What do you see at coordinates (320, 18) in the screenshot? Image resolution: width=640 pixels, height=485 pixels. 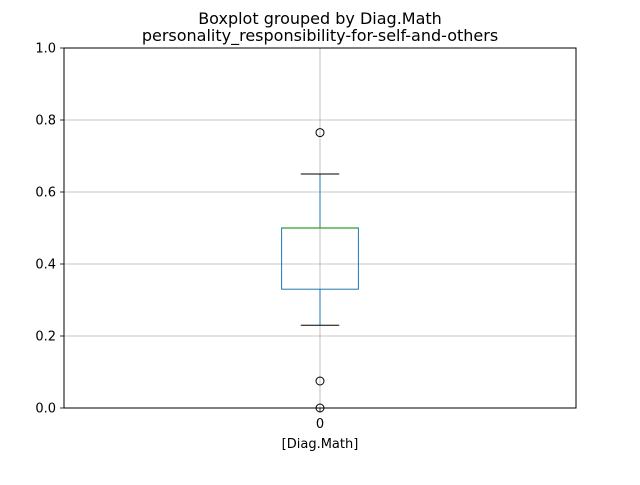 I see `chart-title: Boxplot grouped by Diag.Math` at bounding box center [320, 18].